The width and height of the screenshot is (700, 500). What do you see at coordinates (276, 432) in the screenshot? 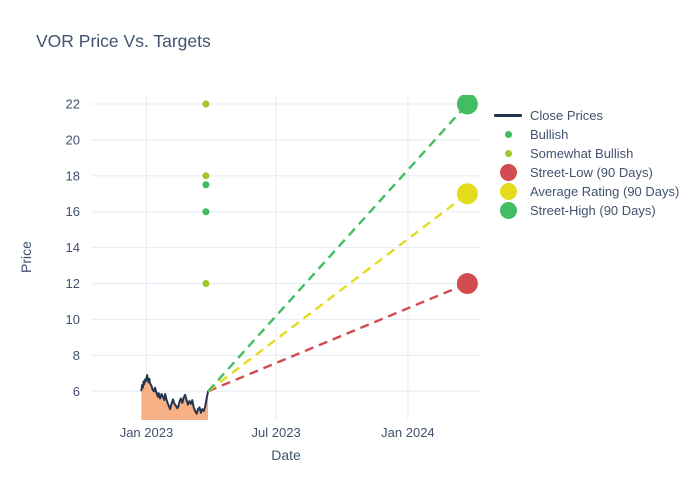
I see `x-tick-label: Jul 2023` at bounding box center [276, 432].